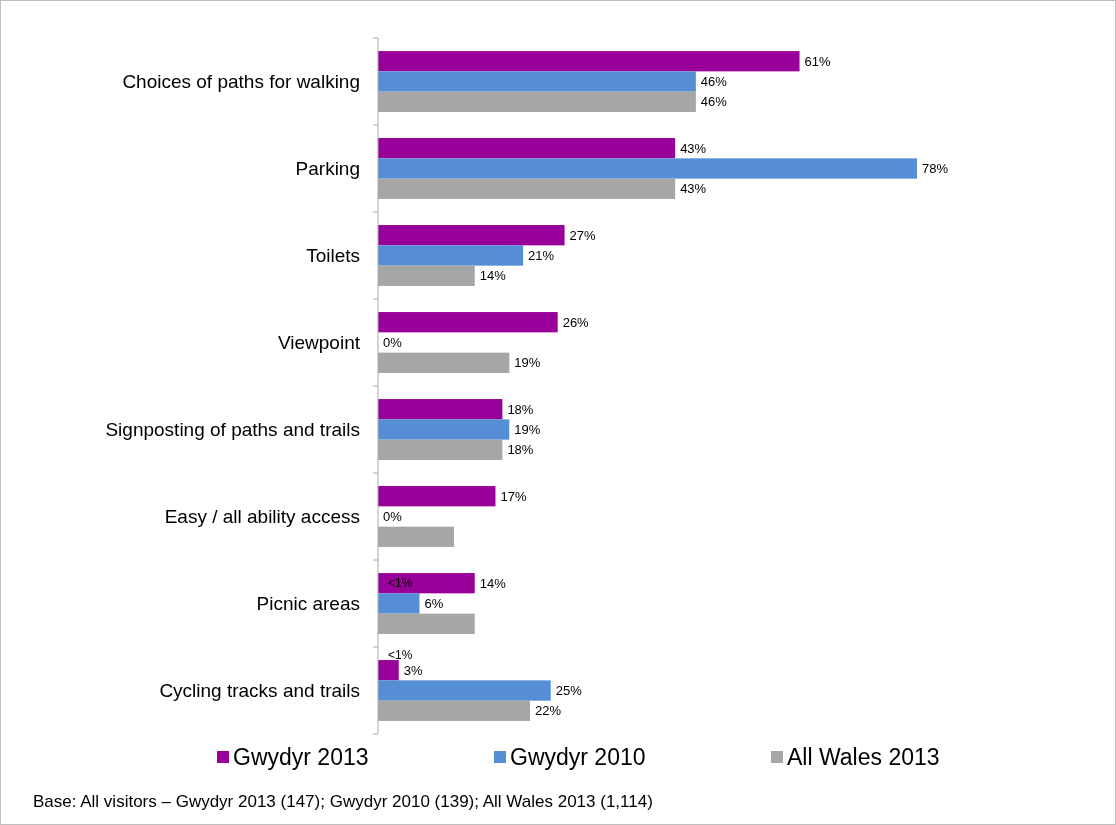  I want to click on data-label: 61%, so click(817, 61).